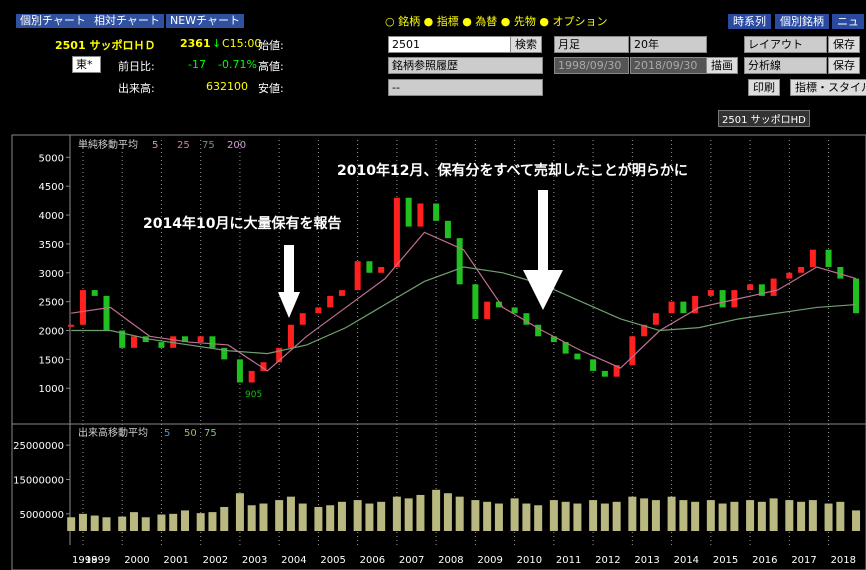 The width and height of the screenshot is (866, 570). I want to click on button: 個別銘柄, so click(802, 21).